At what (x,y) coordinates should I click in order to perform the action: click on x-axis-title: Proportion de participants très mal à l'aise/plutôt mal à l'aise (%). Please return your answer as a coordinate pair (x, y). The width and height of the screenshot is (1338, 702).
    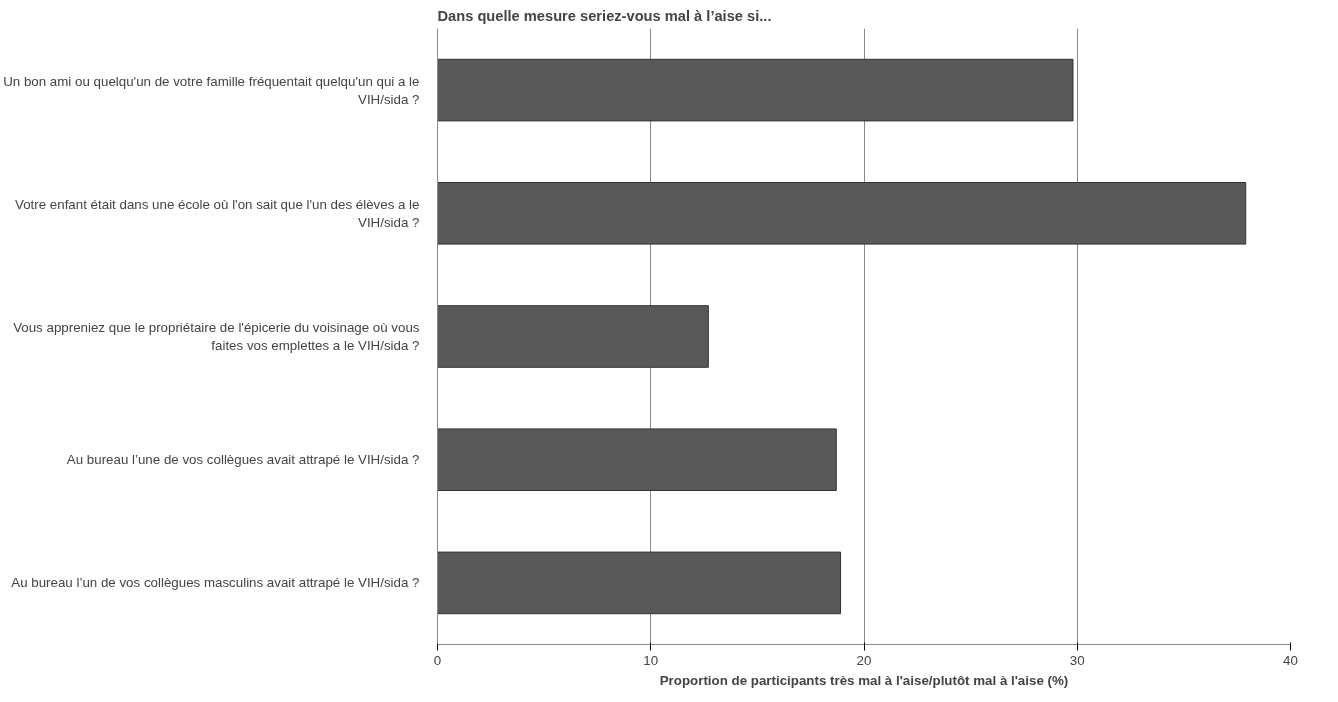
    Looking at the image, I should click on (864, 680).